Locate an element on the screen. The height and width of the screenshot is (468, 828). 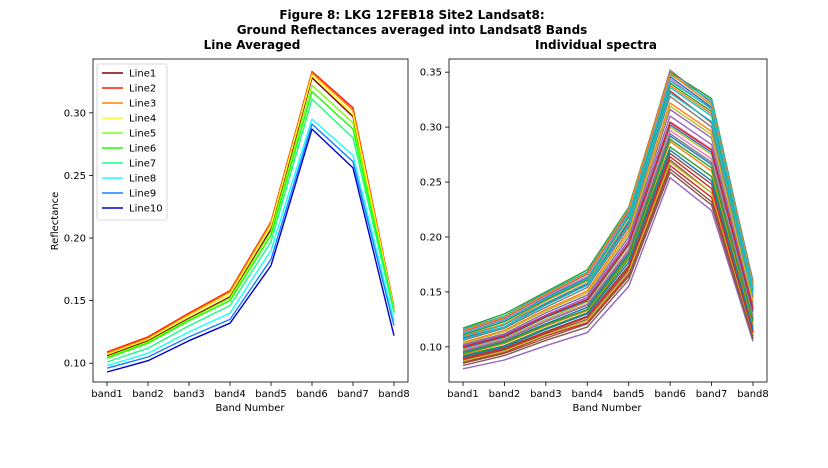
chart-title-line-averaged: Line Averaged is located at coordinates (252, 45).